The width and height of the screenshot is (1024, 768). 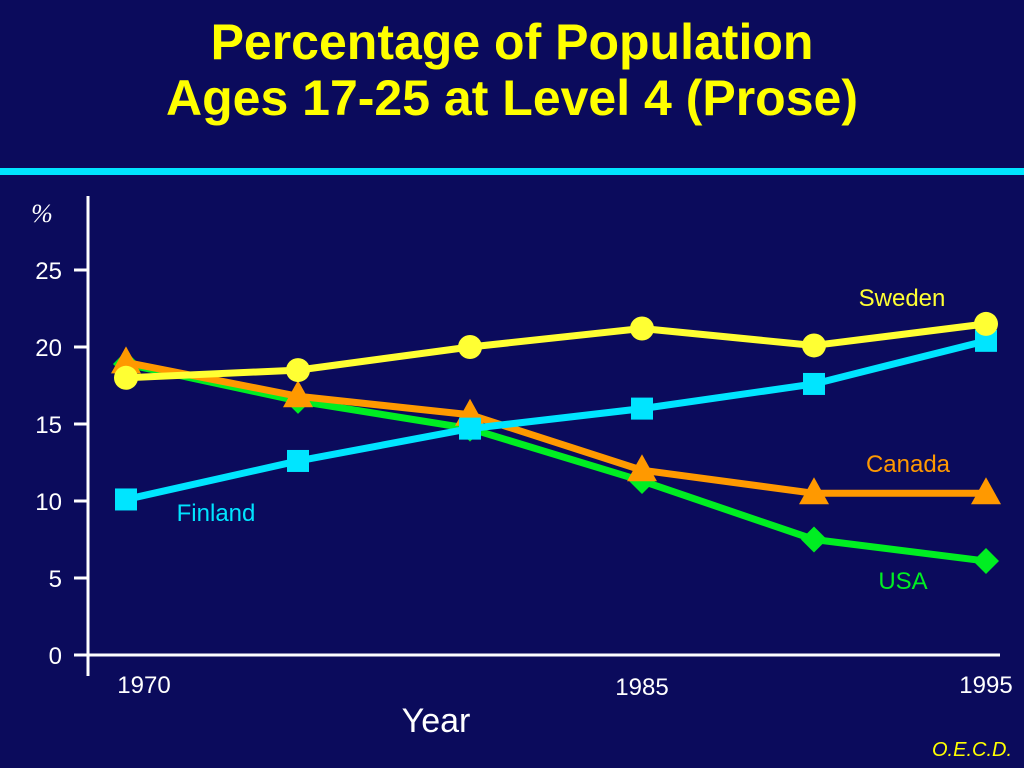 I want to click on y-tick-label: 20, so click(x=48, y=348).